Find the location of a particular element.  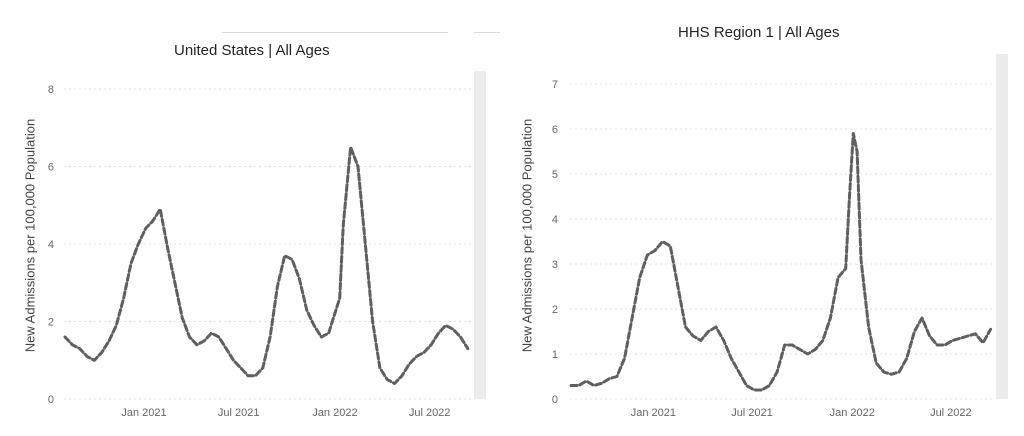

chart-title: HHS Region 1 | All Ages is located at coordinates (759, 32).